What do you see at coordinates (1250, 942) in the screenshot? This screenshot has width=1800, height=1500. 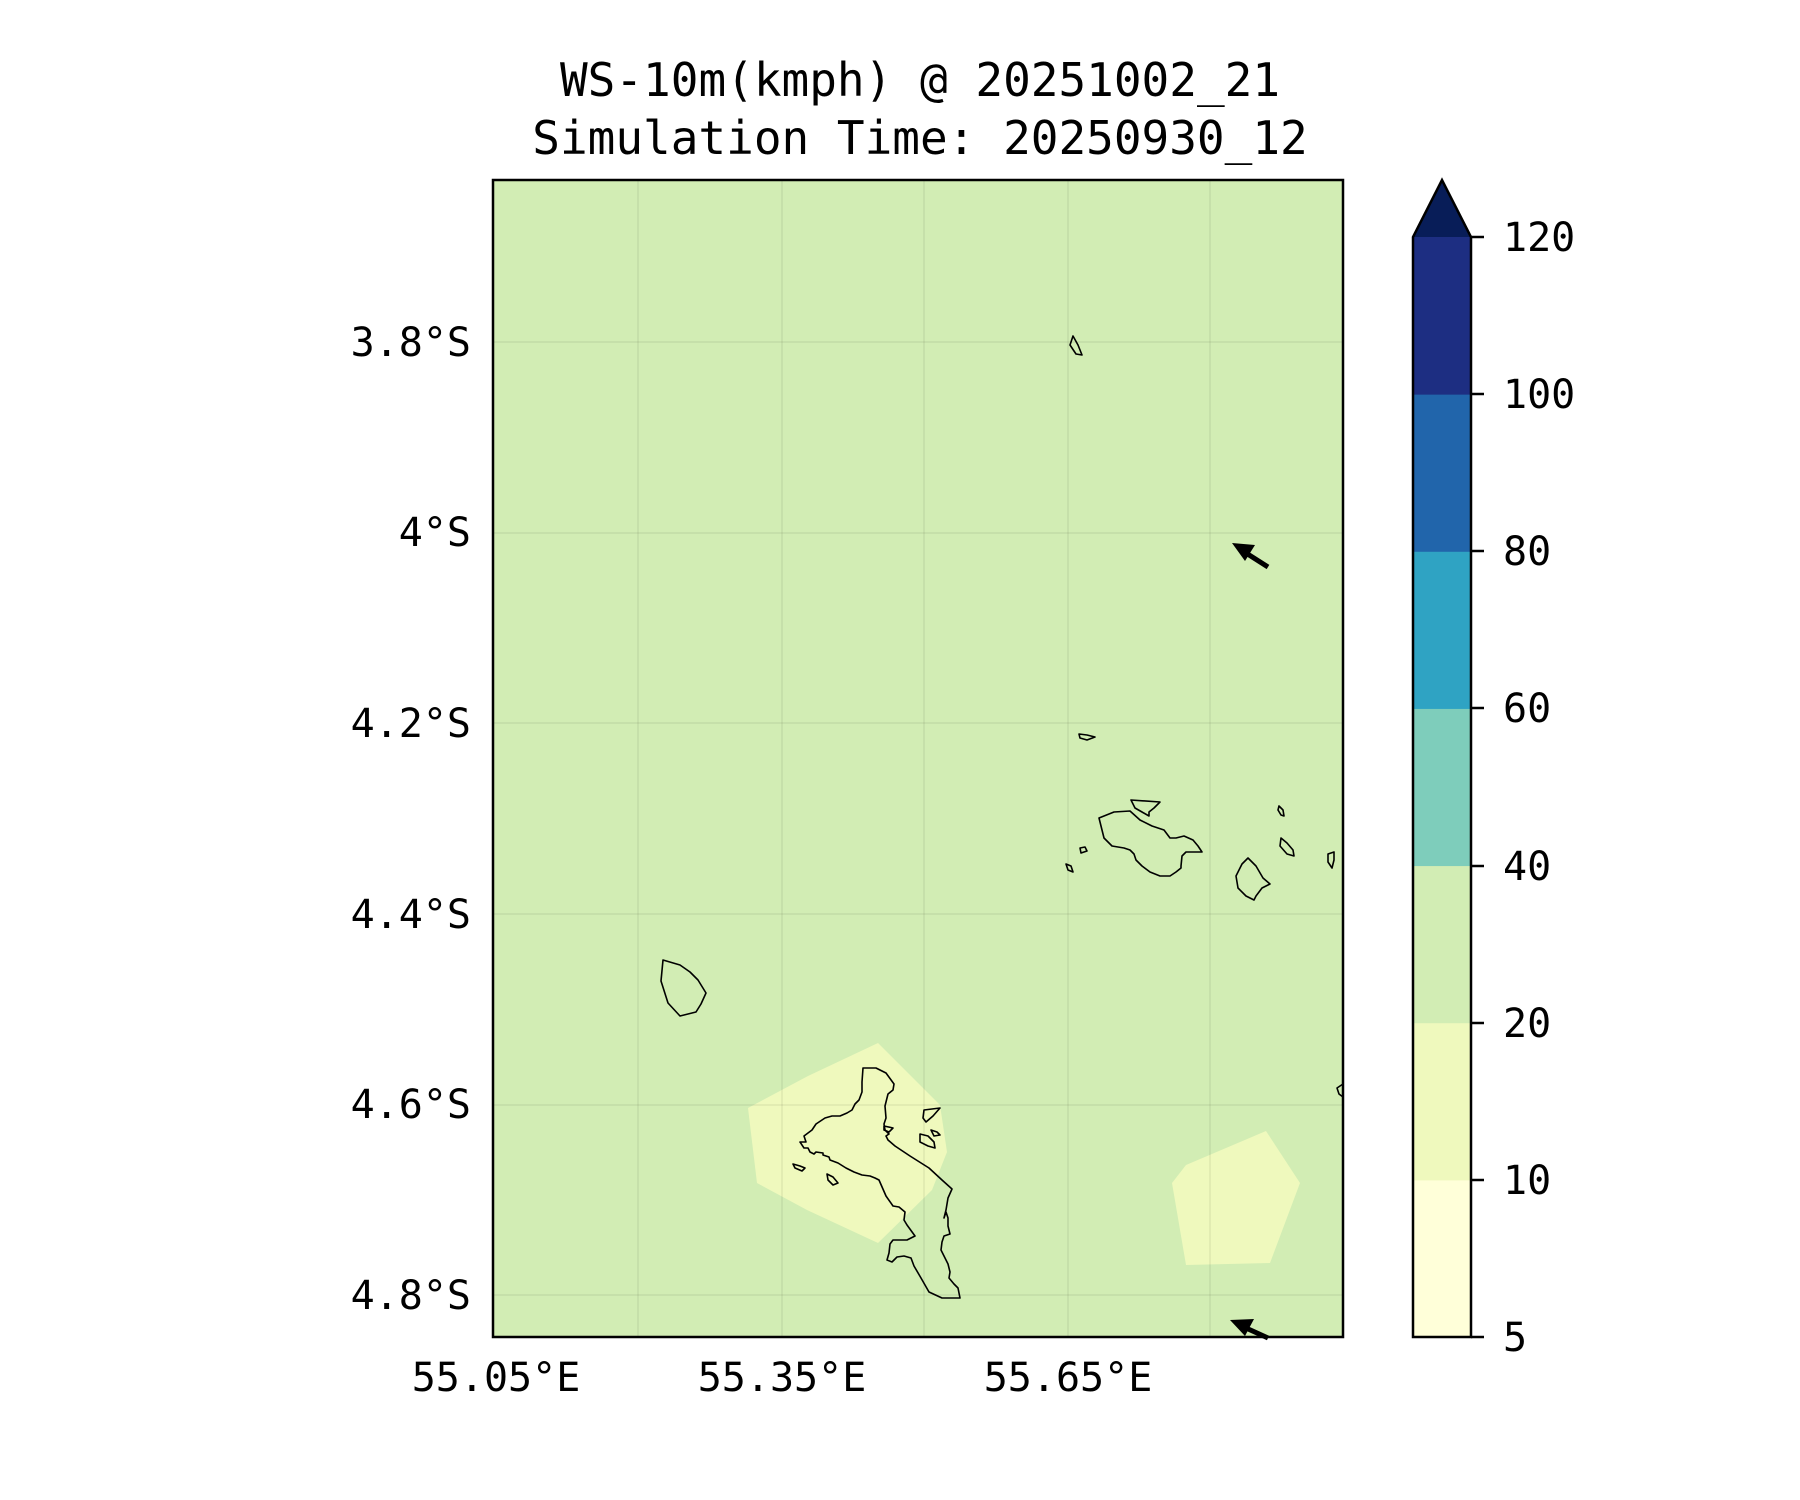 I see `wind-vector-layer` at bounding box center [1250, 942].